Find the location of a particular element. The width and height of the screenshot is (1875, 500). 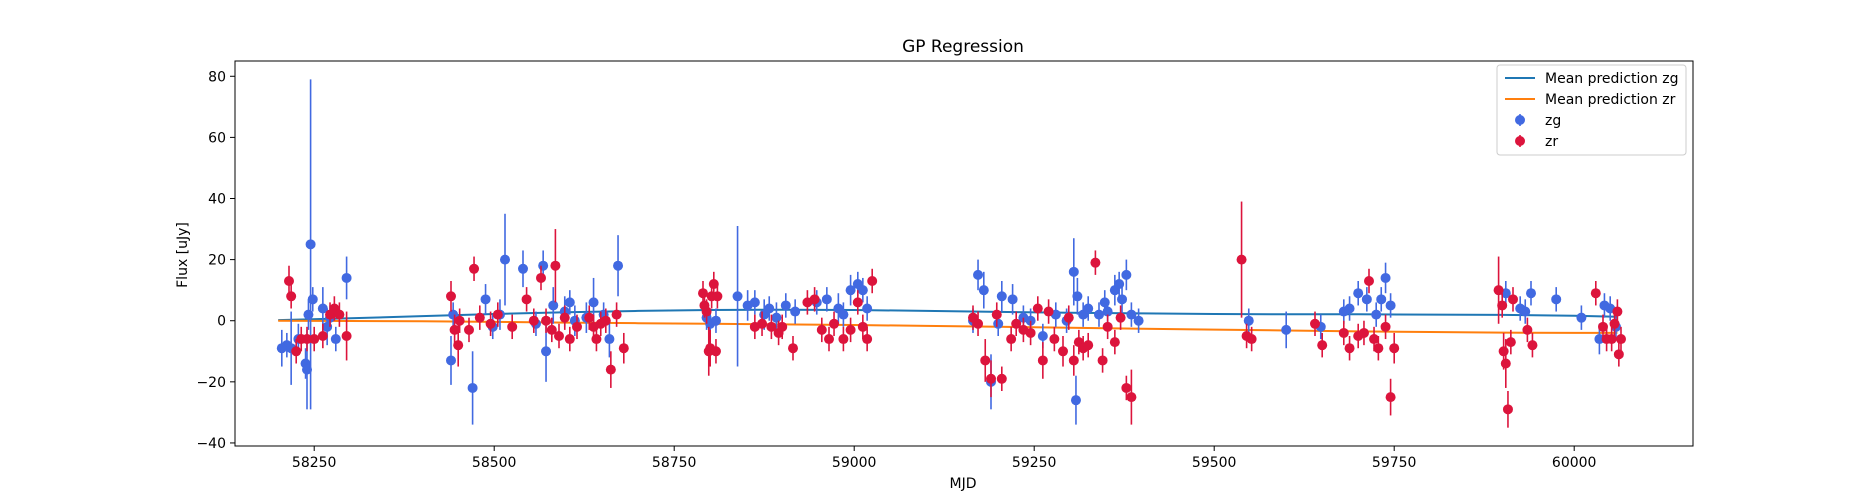

x-tick-label: 60000 is located at coordinates (1574, 463).